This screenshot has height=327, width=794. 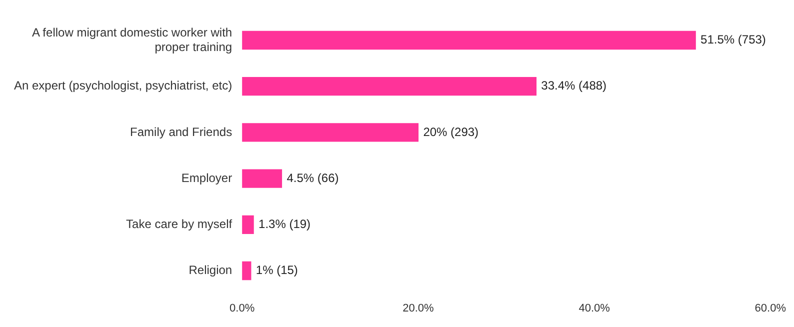 I want to click on data-label: 1.3% (19), so click(x=284, y=223).